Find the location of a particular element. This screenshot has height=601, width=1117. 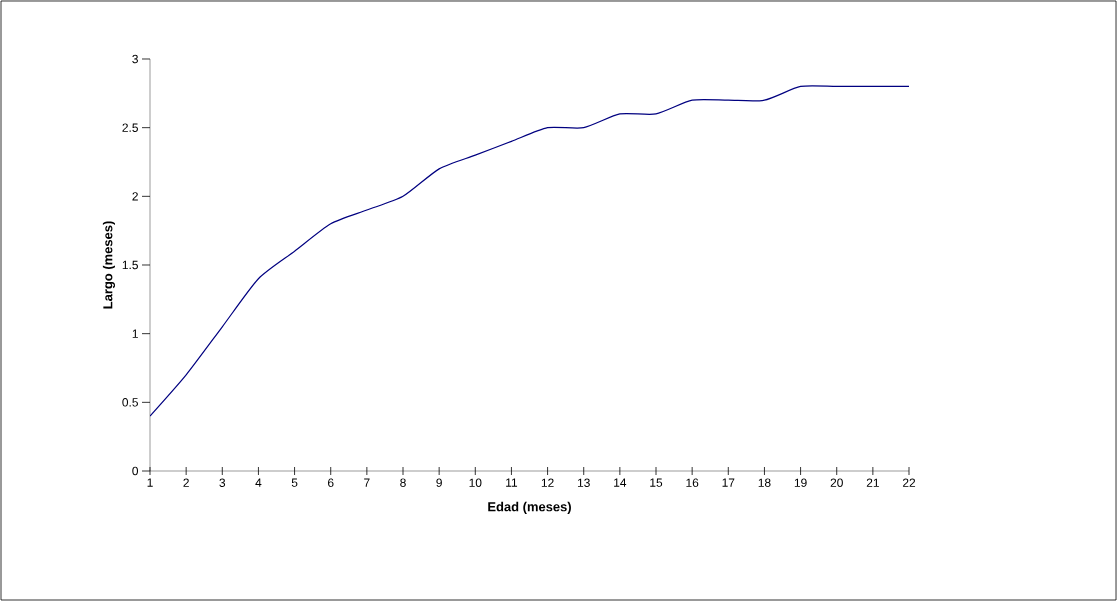

y-tick-label: 1.5 is located at coordinates (130, 265).